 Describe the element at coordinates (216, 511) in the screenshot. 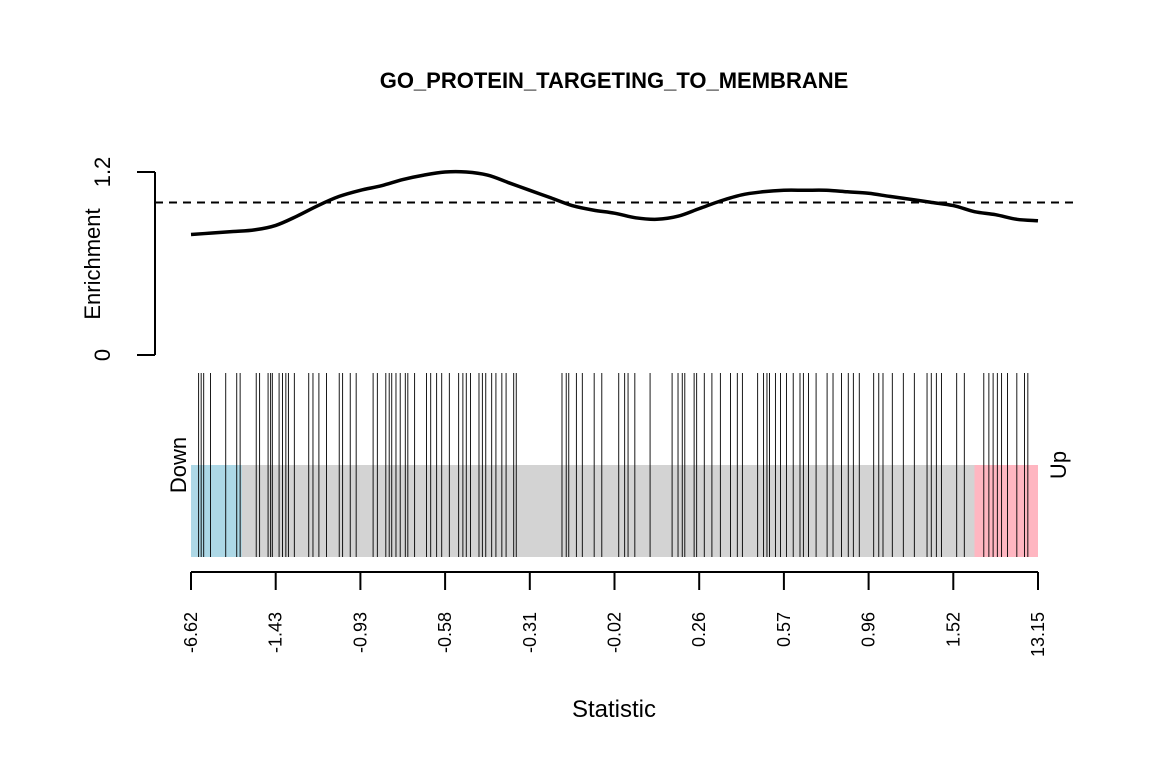

I see `barcode-down-region` at that location.